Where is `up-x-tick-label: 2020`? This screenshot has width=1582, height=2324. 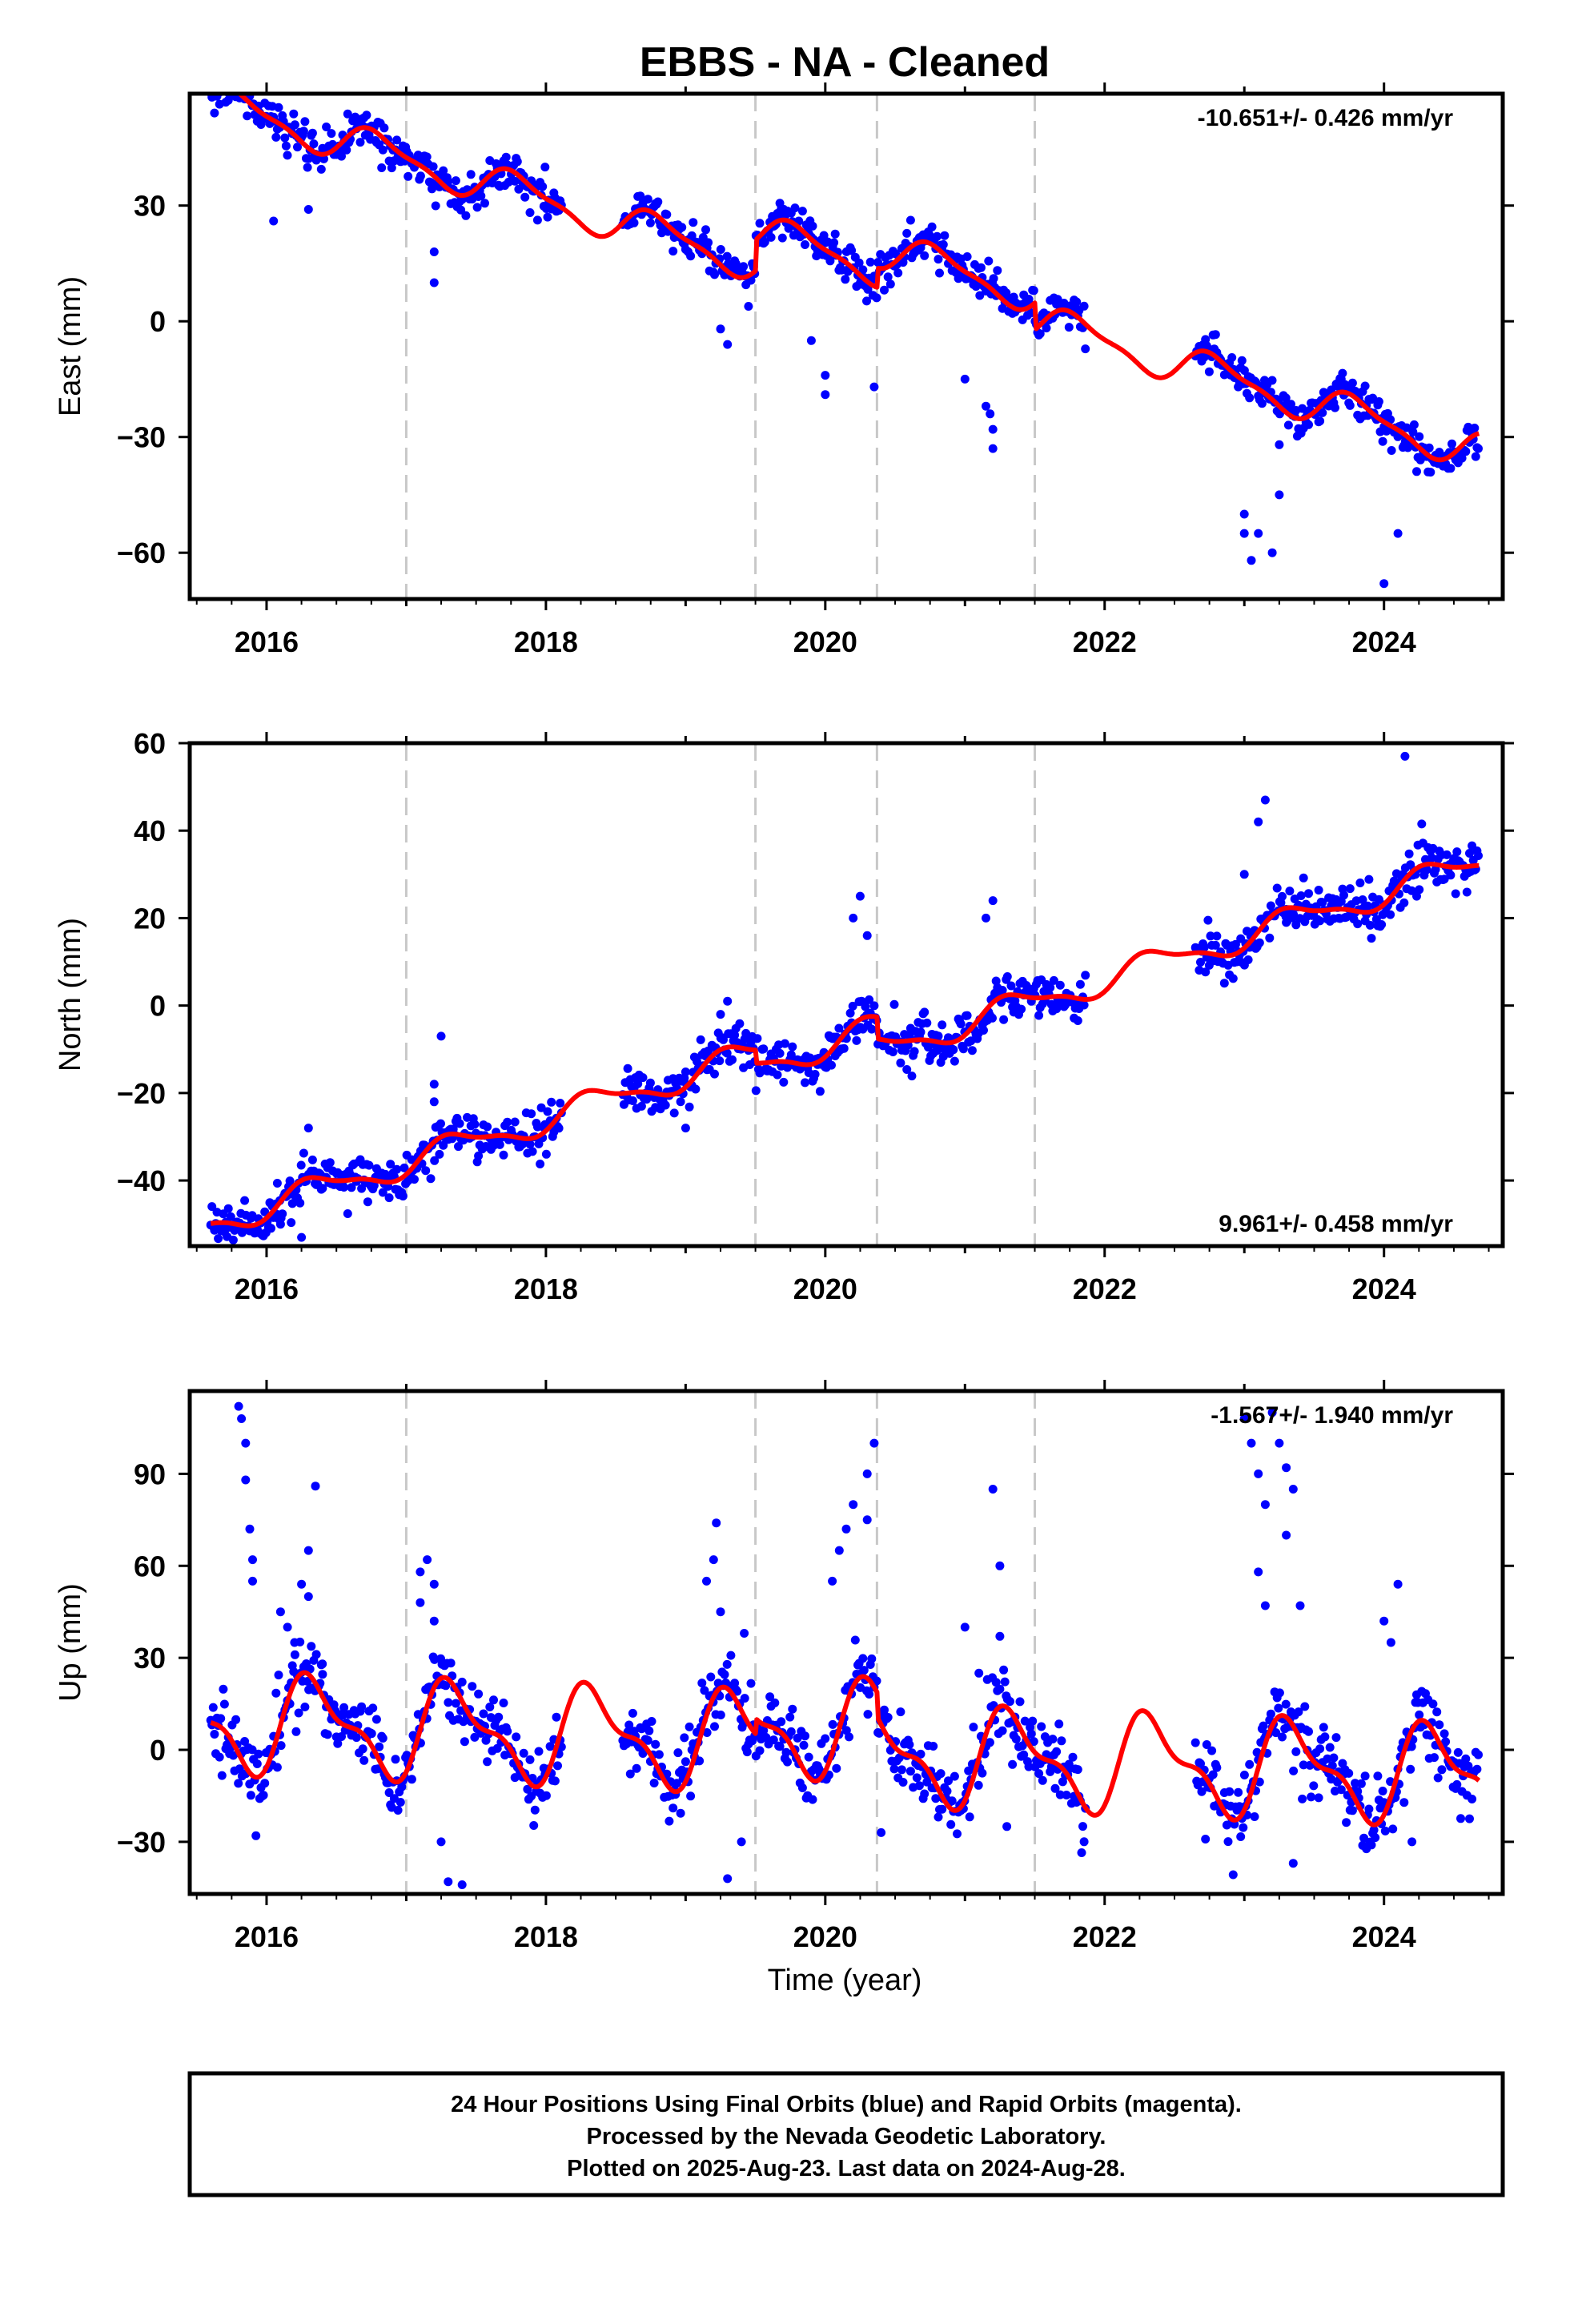
up-x-tick-label: 2020 is located at coordinates (825, 1936).